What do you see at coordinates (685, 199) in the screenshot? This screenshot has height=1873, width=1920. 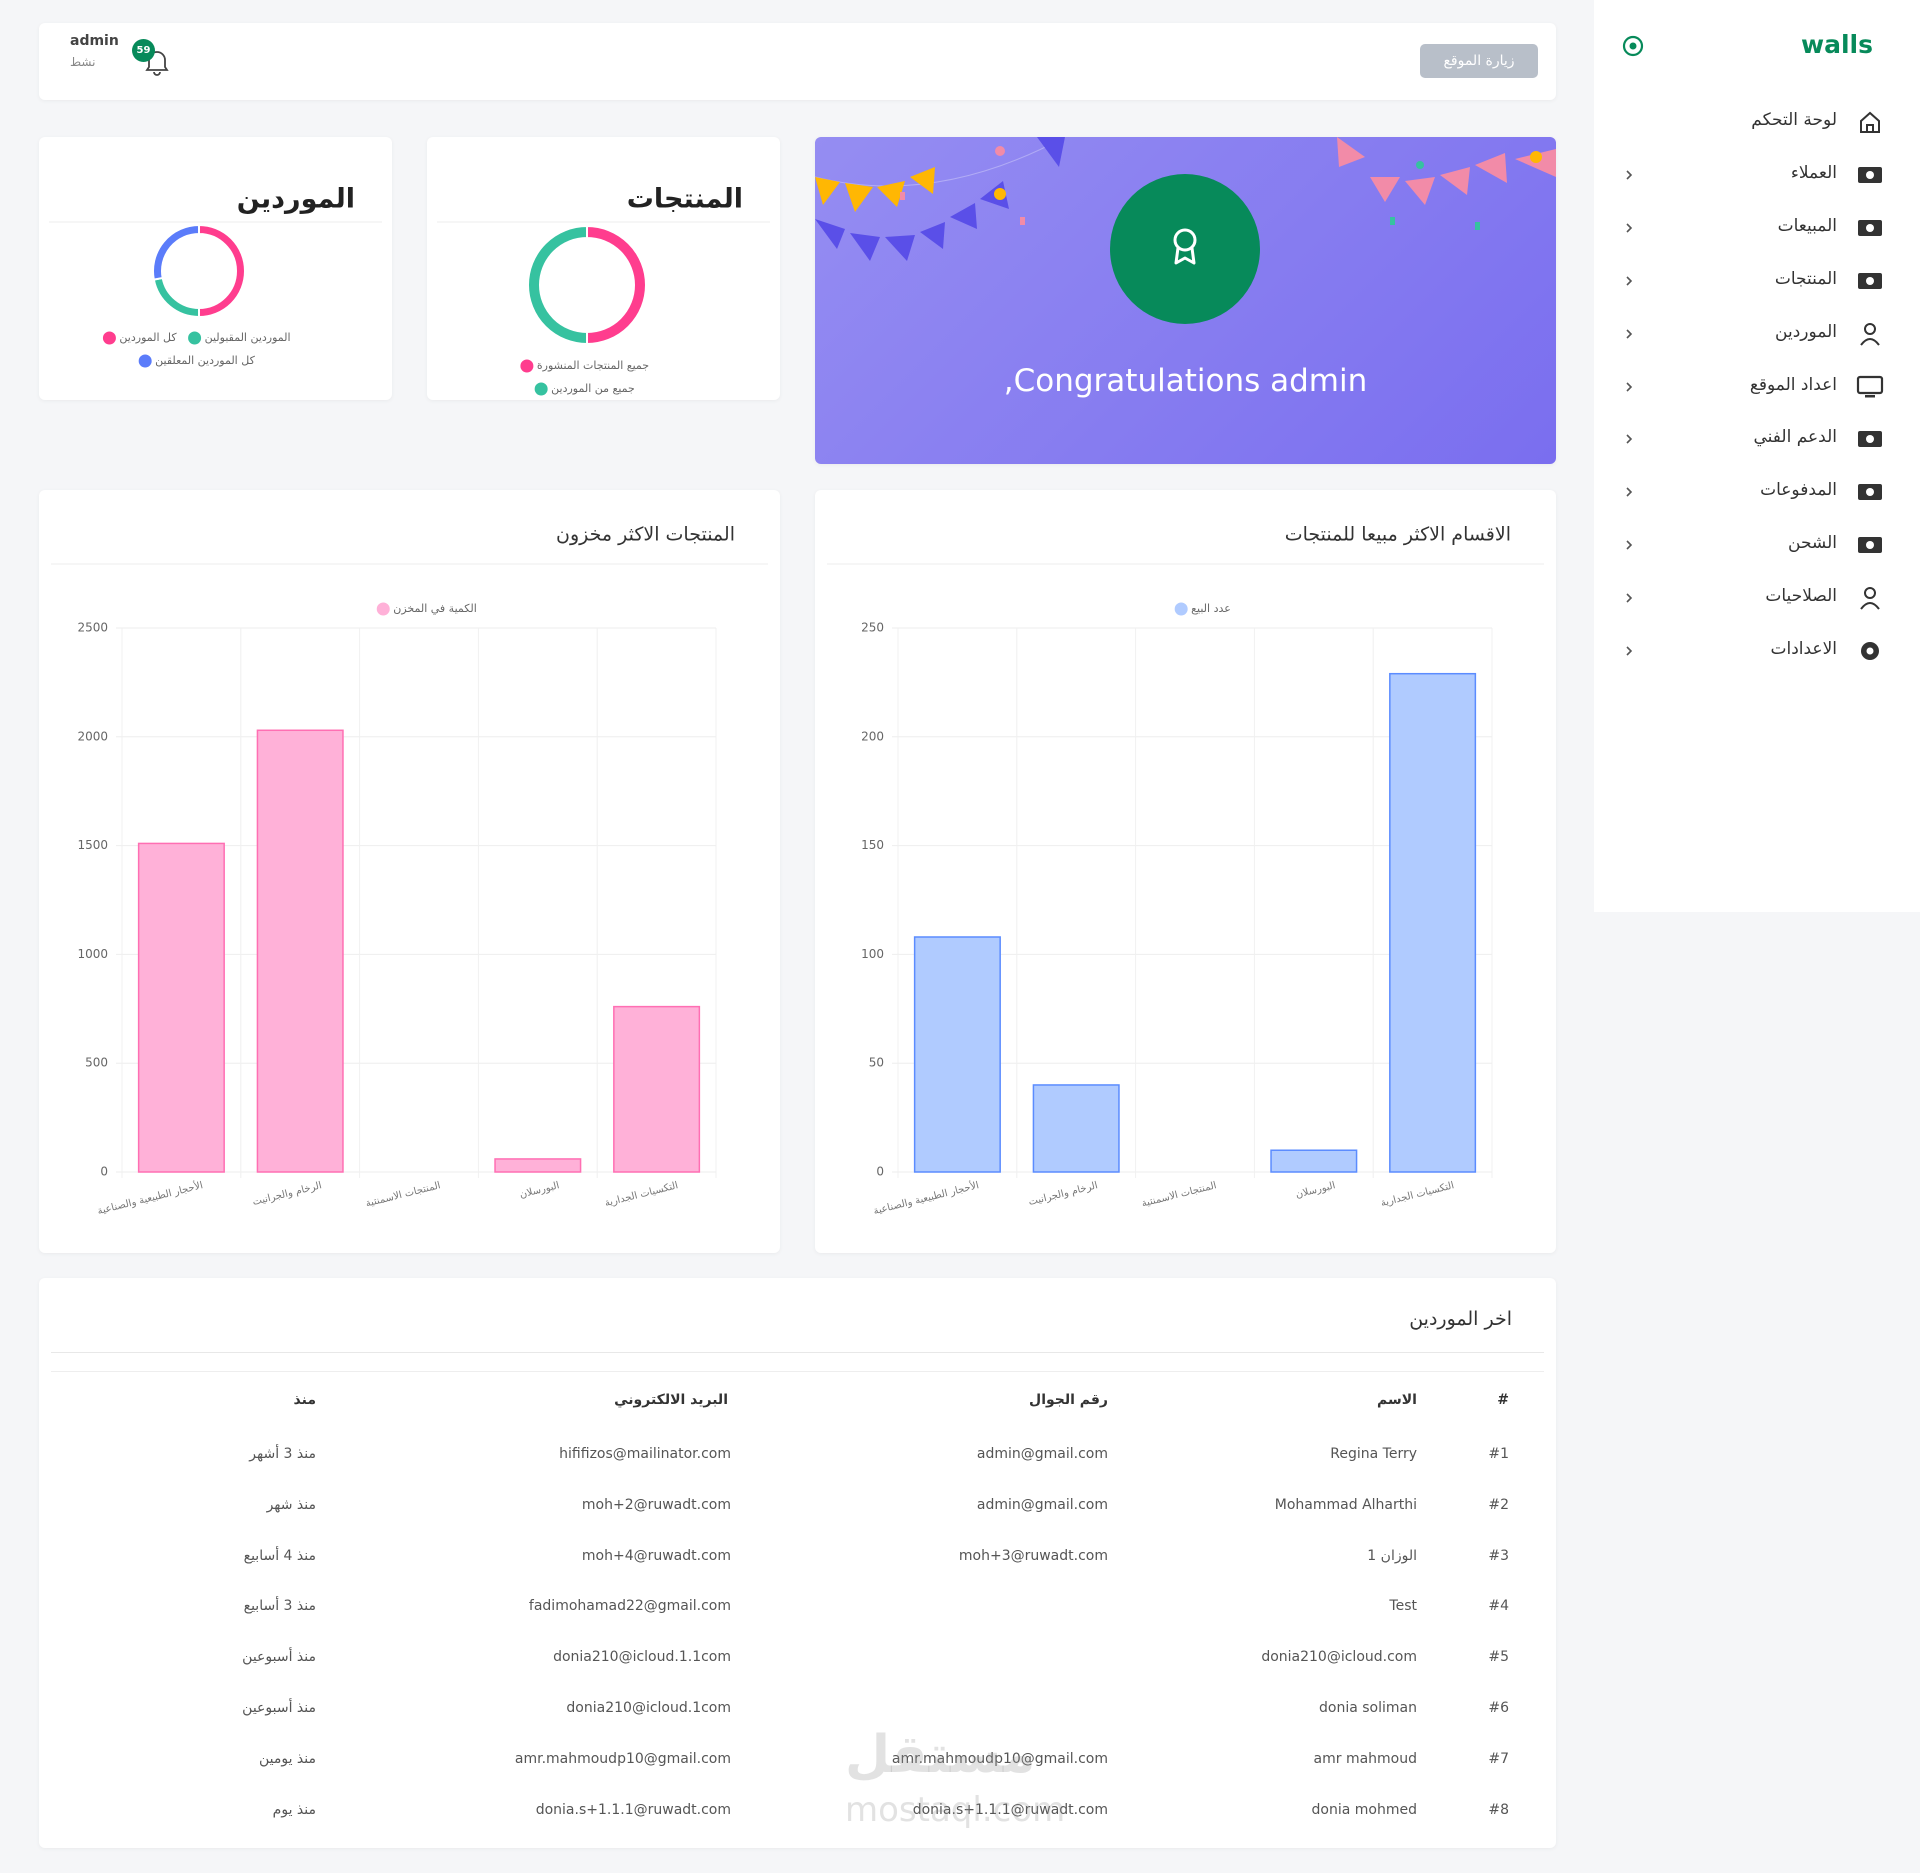 I see `card-title: المنتجات` at bounding box center [685, 199].